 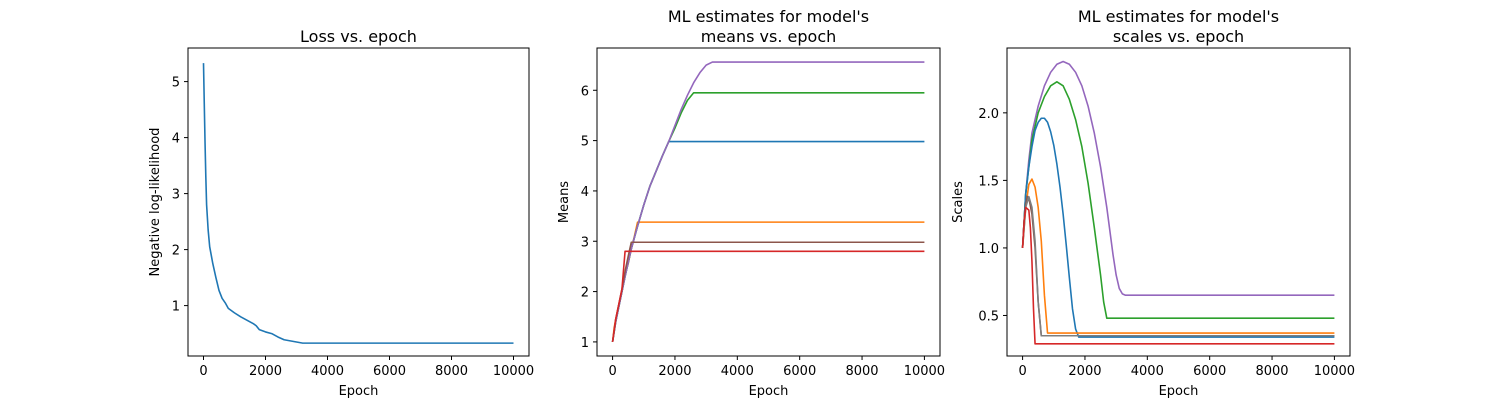 What do you see at coordinates (861, 371) in the screenshot?
I see `chart-1-xtick-label: 8000` at bounding box center [861, 371].